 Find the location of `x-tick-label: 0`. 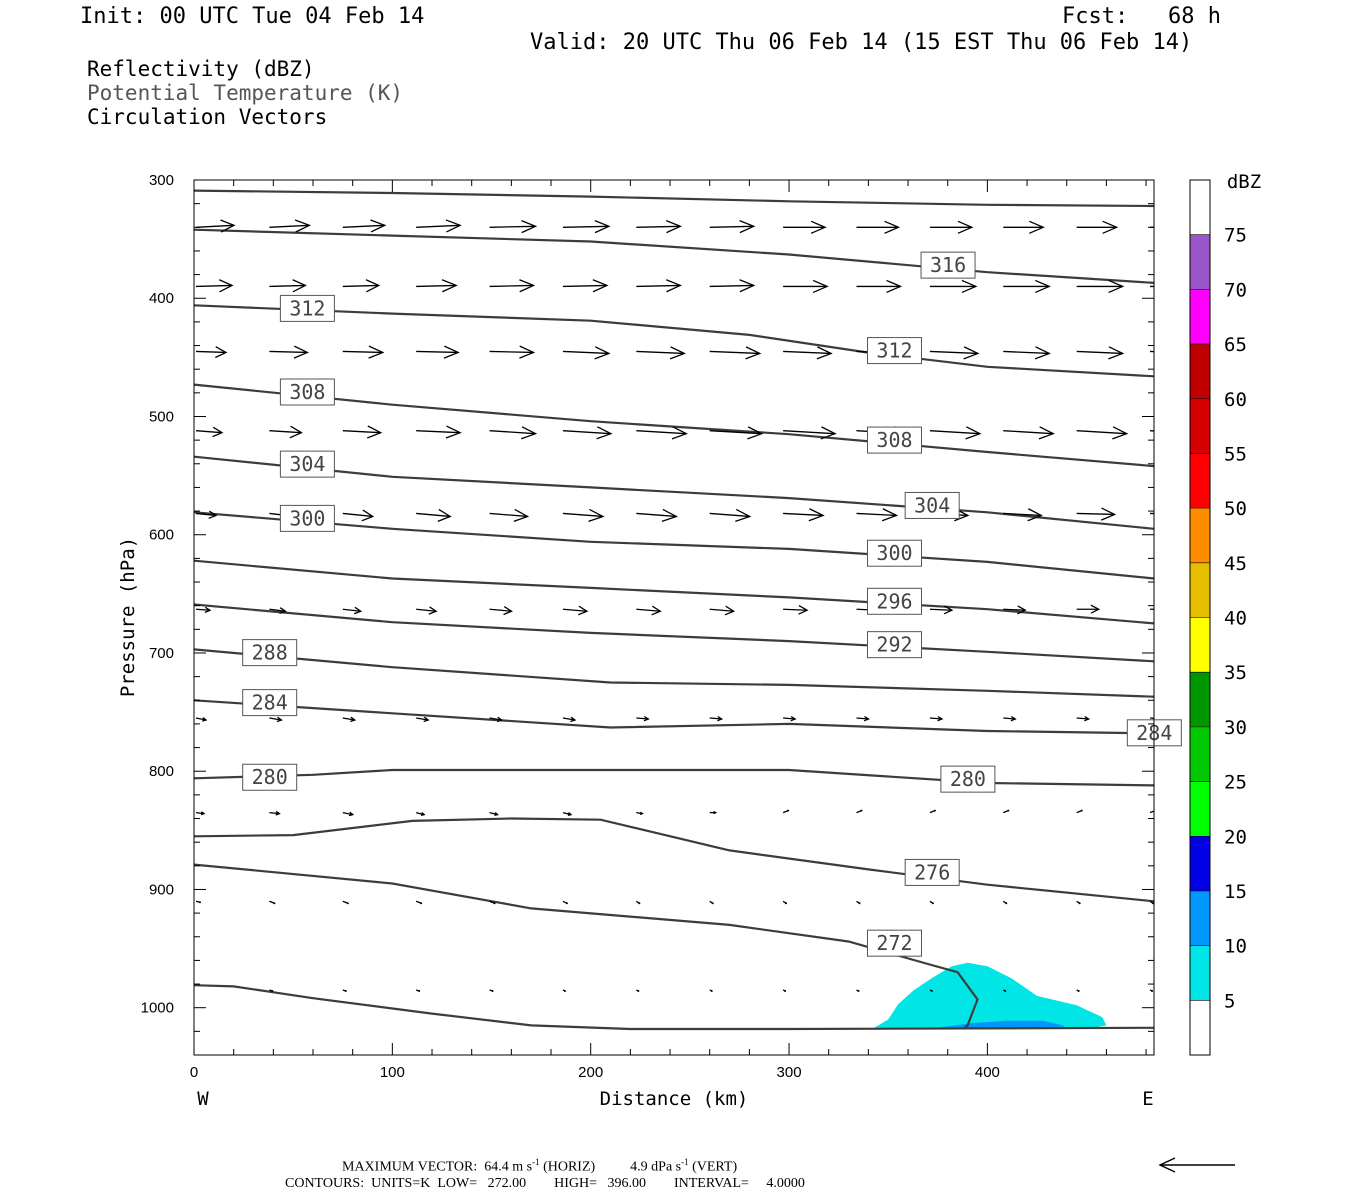

x-tick-label: 0 is located at coordinates (194, 1072).